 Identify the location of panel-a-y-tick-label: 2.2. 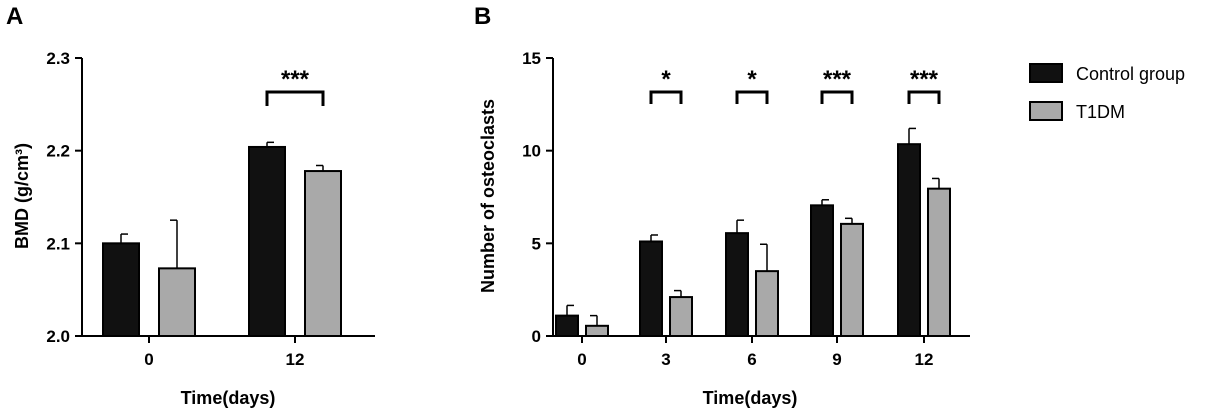
(58, 151).